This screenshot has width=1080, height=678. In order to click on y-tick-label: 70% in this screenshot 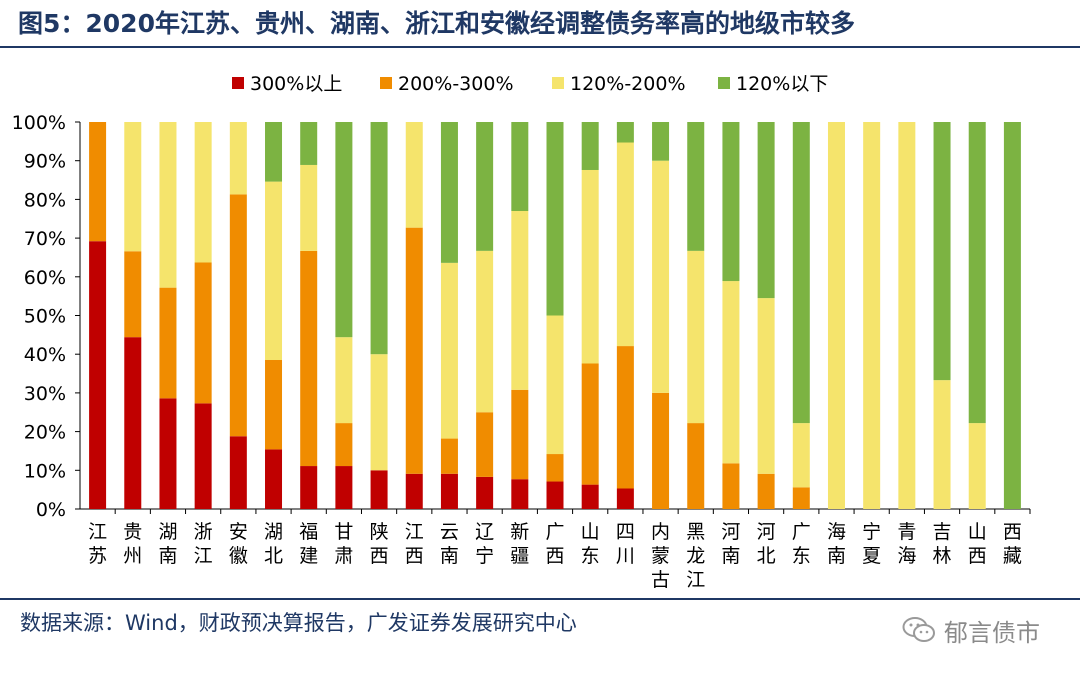, I will do `click(45, 239)`.